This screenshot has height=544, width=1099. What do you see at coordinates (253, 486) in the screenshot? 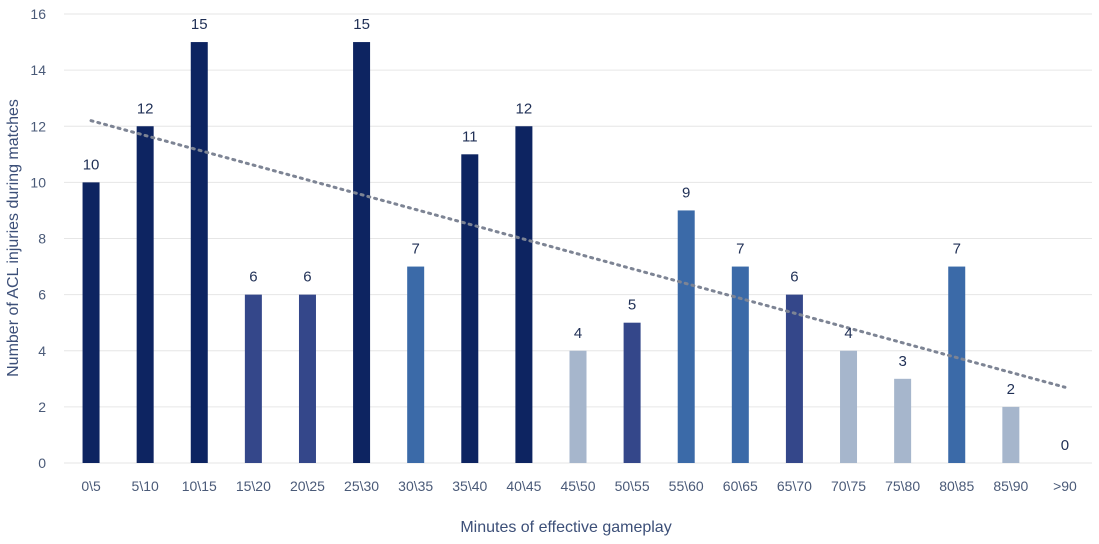
I see `x-tick-label: 15\20` at bounding box center [253, 486].